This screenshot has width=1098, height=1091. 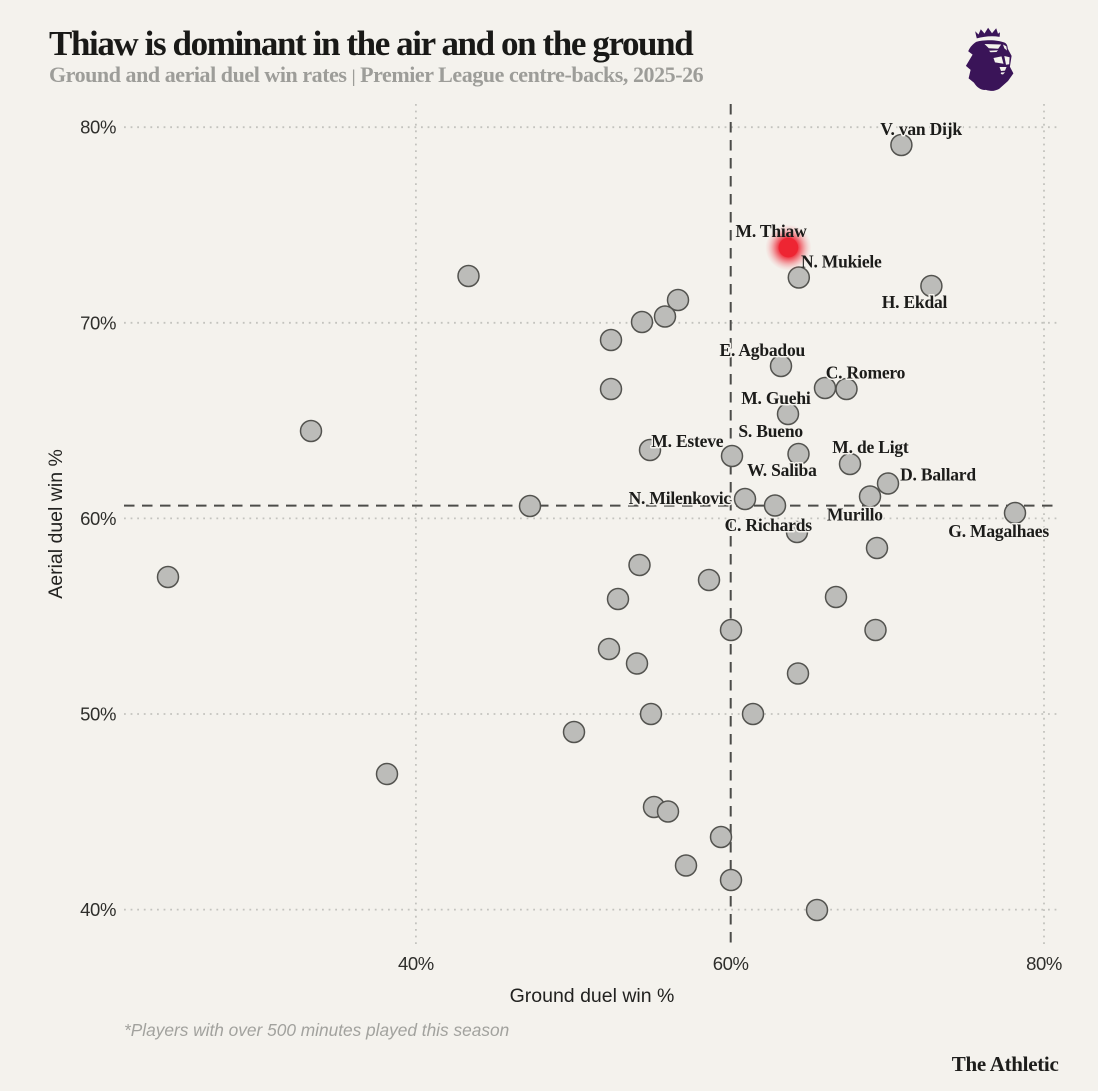 I want to click on svg-text: 70%, so click(x=98, y=322).